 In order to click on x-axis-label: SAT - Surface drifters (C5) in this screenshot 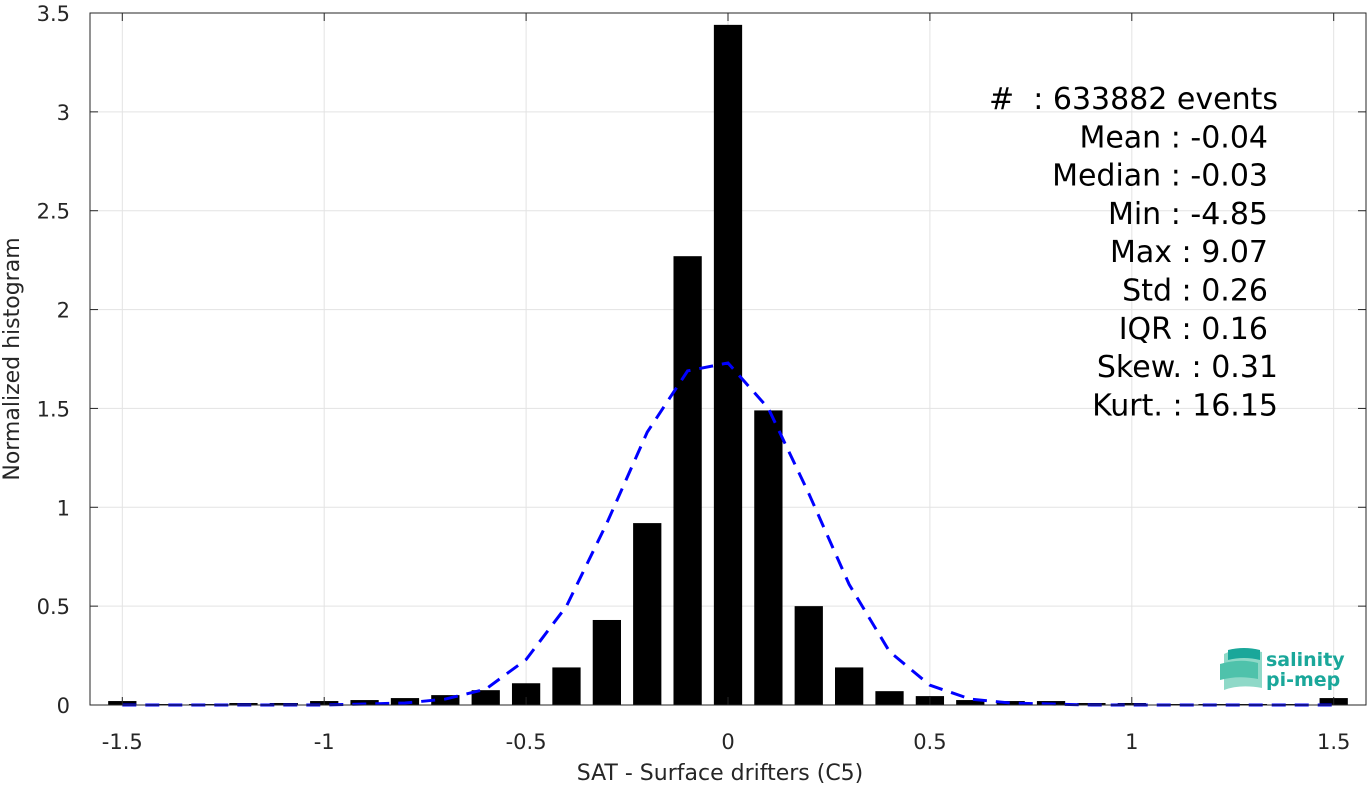, I will do `click(720, 773)`.